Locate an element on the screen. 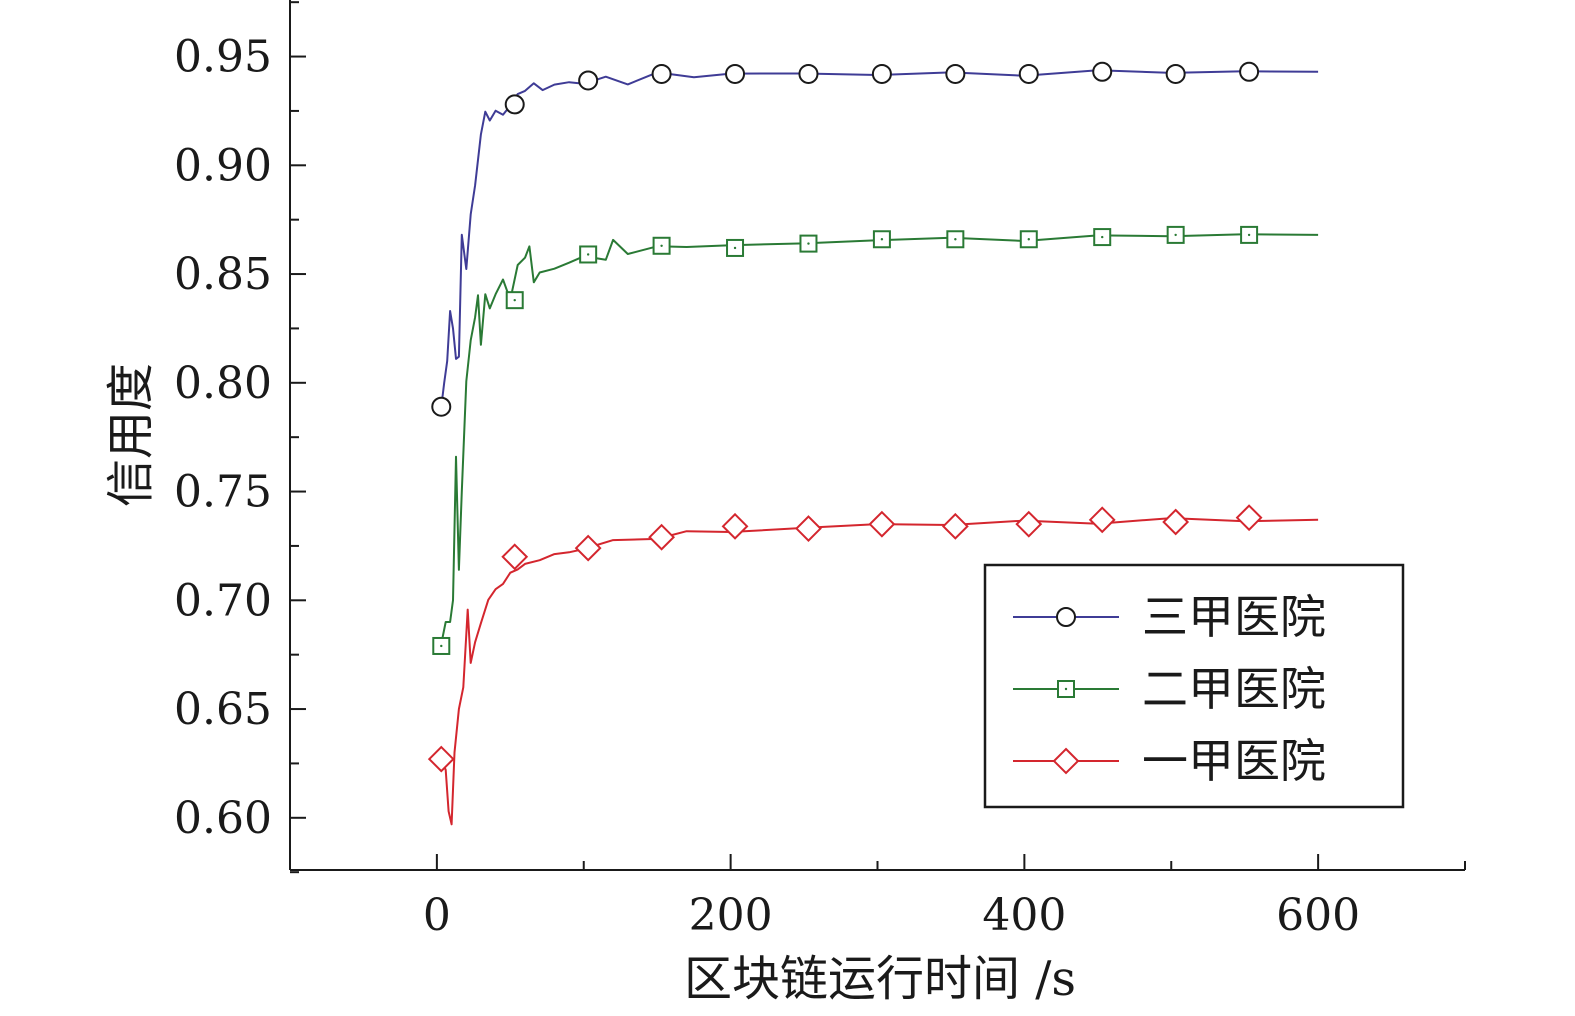  legend-item-3: 一甲医院 is located at coordinates (1169, 761).